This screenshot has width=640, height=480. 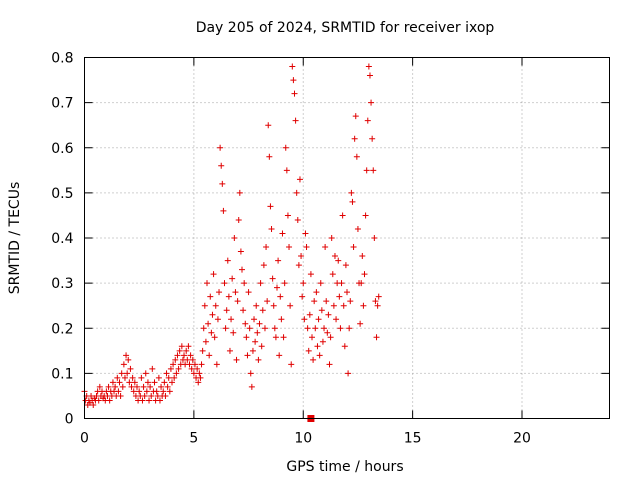 What do you see at coordinates (62, 329) in the screenshot?
I see `y-tick-label: 0.2` at bounding box center [62, 329].